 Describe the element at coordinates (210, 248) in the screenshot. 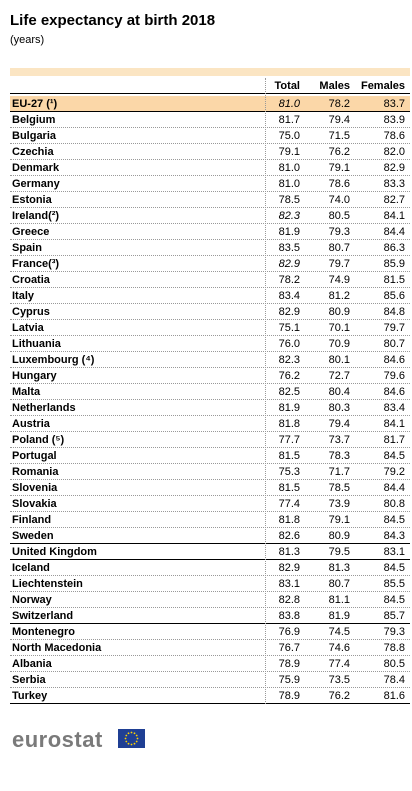

I see `table-row: Spain 83.5 80.7 86.3` at that location.